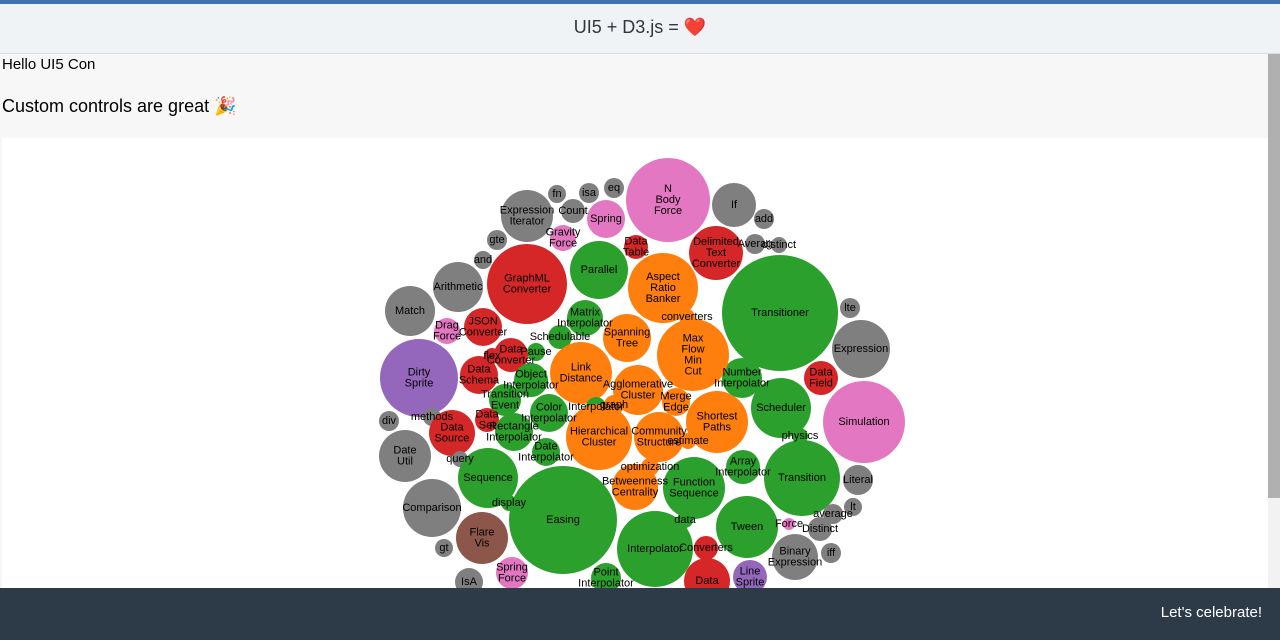  What do you see at coordinates (833, 514) in the screenshot?
I see `bubble-label: average` at bounding box center [833, 514].